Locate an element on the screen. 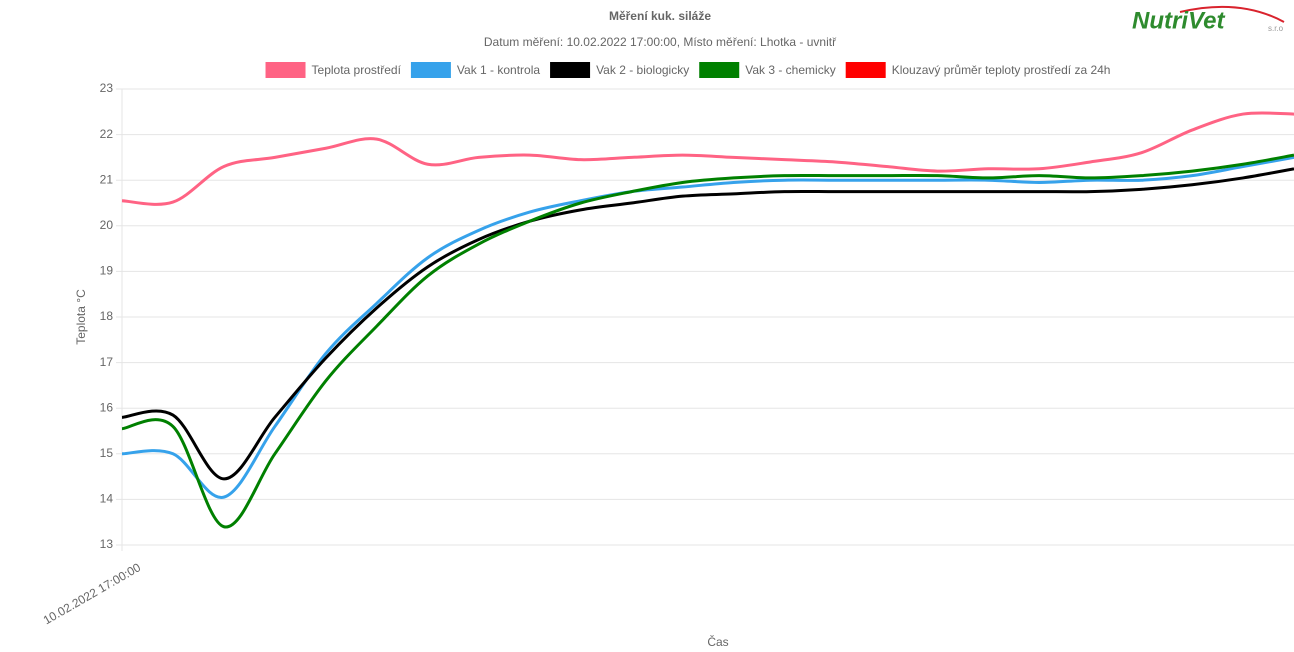 The height and width of the screenshot is (652, 1294). legend-label: Vak 1 - kontrola is located at coordinates (498, 70).